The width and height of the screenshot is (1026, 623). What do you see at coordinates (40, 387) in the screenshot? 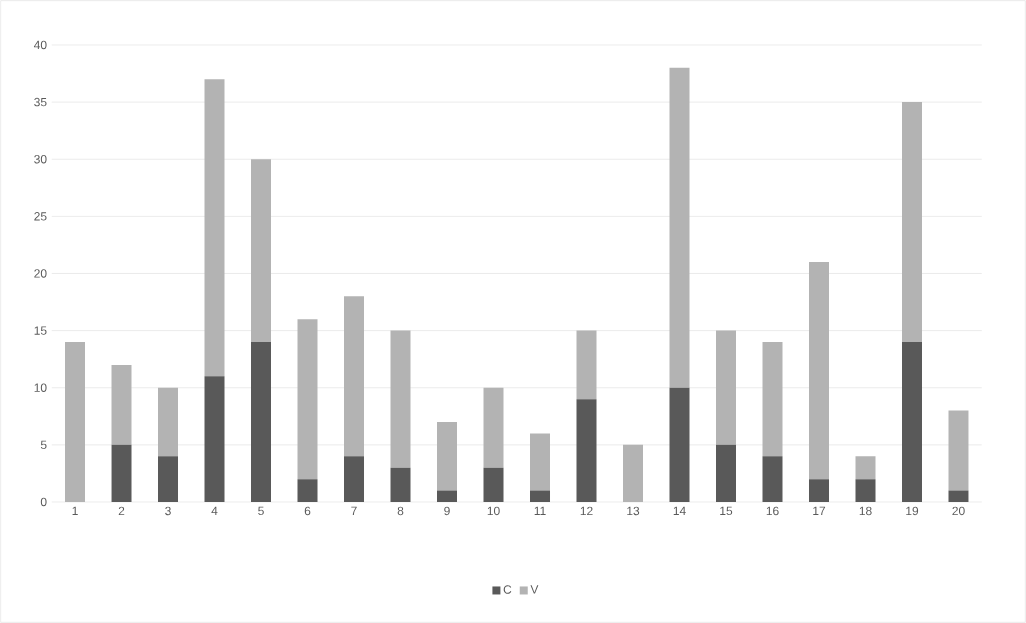
I see `y-tick-label: 10` at bounding box center [40, 387].